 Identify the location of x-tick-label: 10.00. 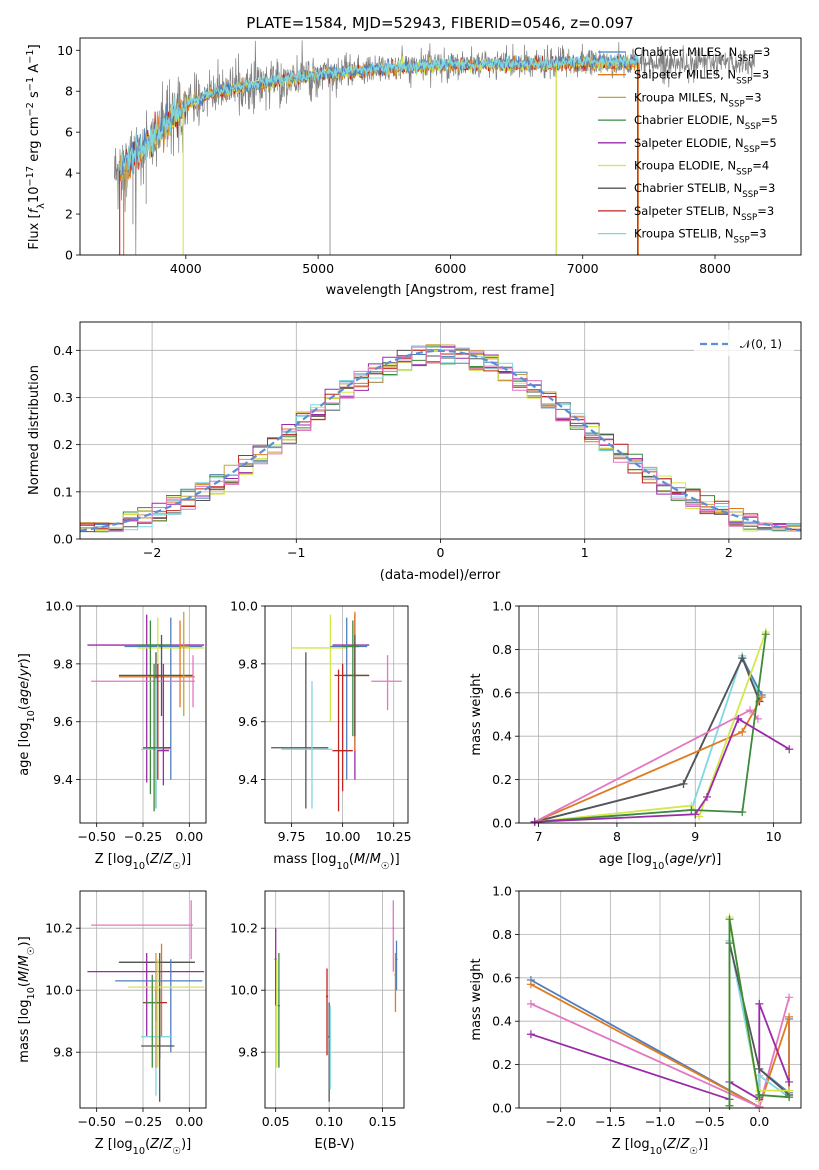
(343, 836).